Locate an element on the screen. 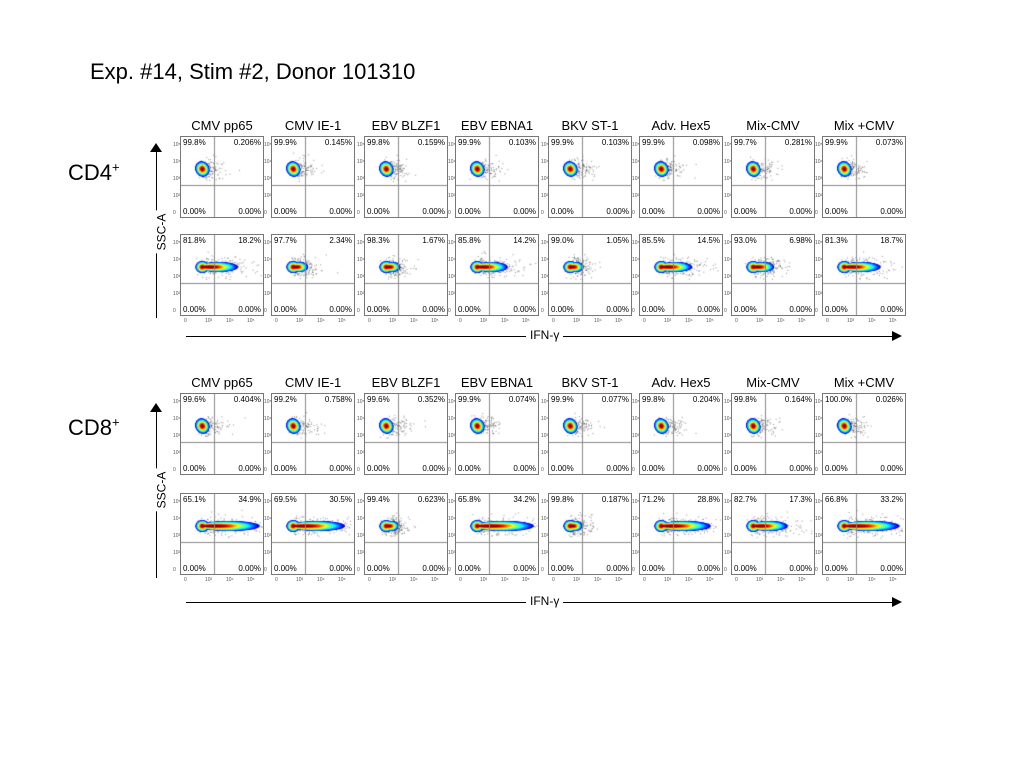 The image size is (1024, 768). quadrant-ur-percent: 0.026% is located at coordinates (889, 399).